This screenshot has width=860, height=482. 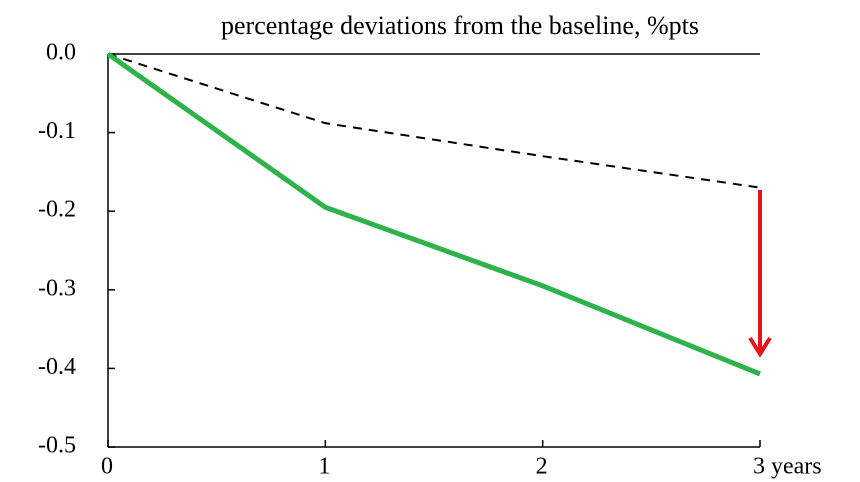 What do you see at coordinates (542, 467) in the screenshot?
I see `x-tick-label: 2` at bounding box center [542, 467].